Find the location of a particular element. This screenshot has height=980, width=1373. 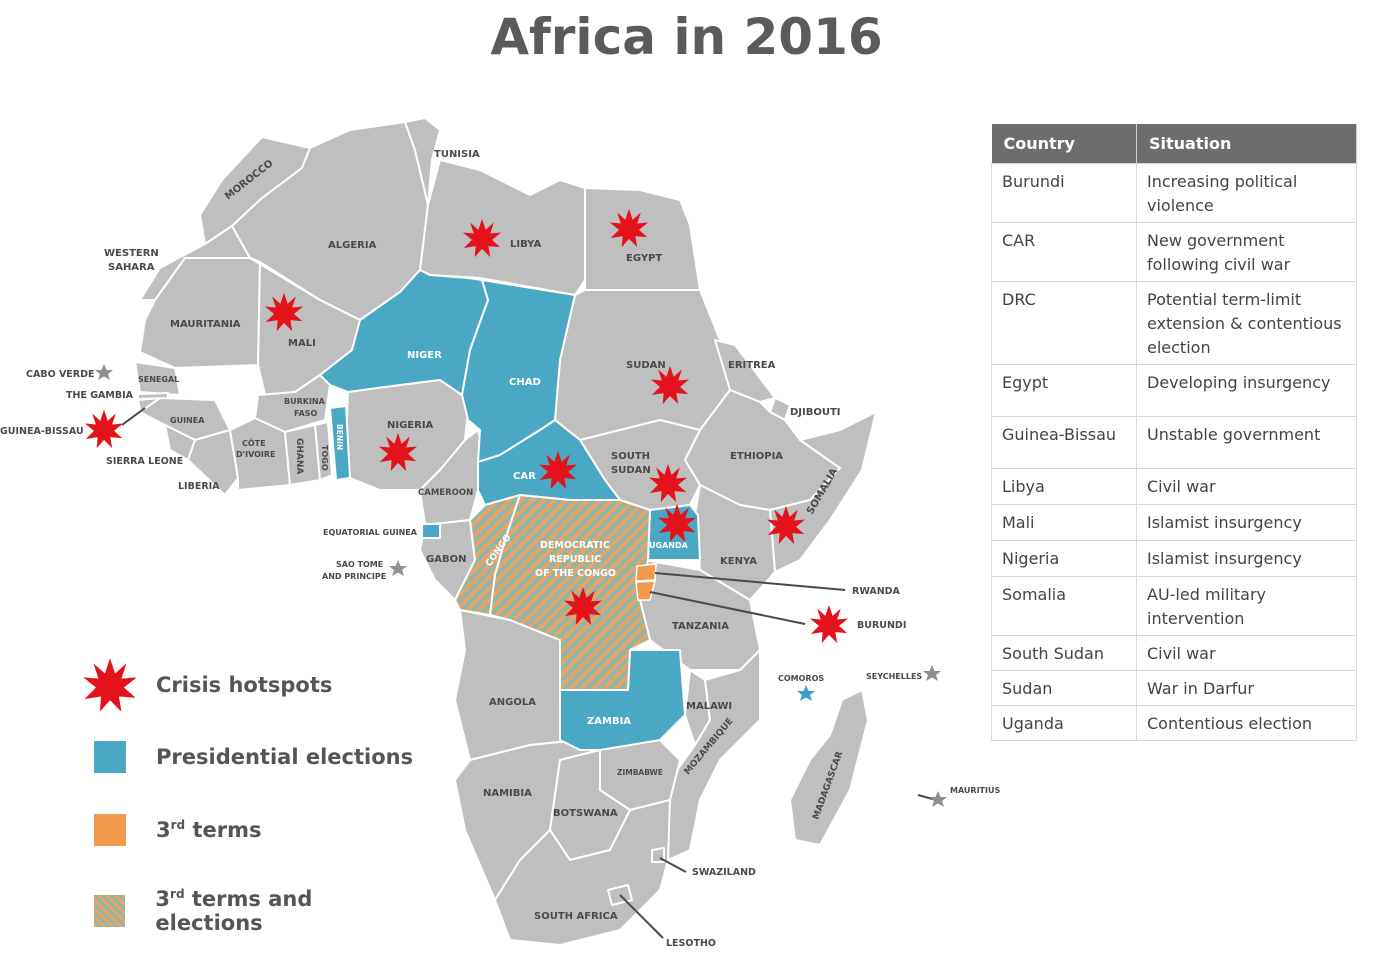

legend-item-presidential: Presidential elections is located at coordinates (252, 757).